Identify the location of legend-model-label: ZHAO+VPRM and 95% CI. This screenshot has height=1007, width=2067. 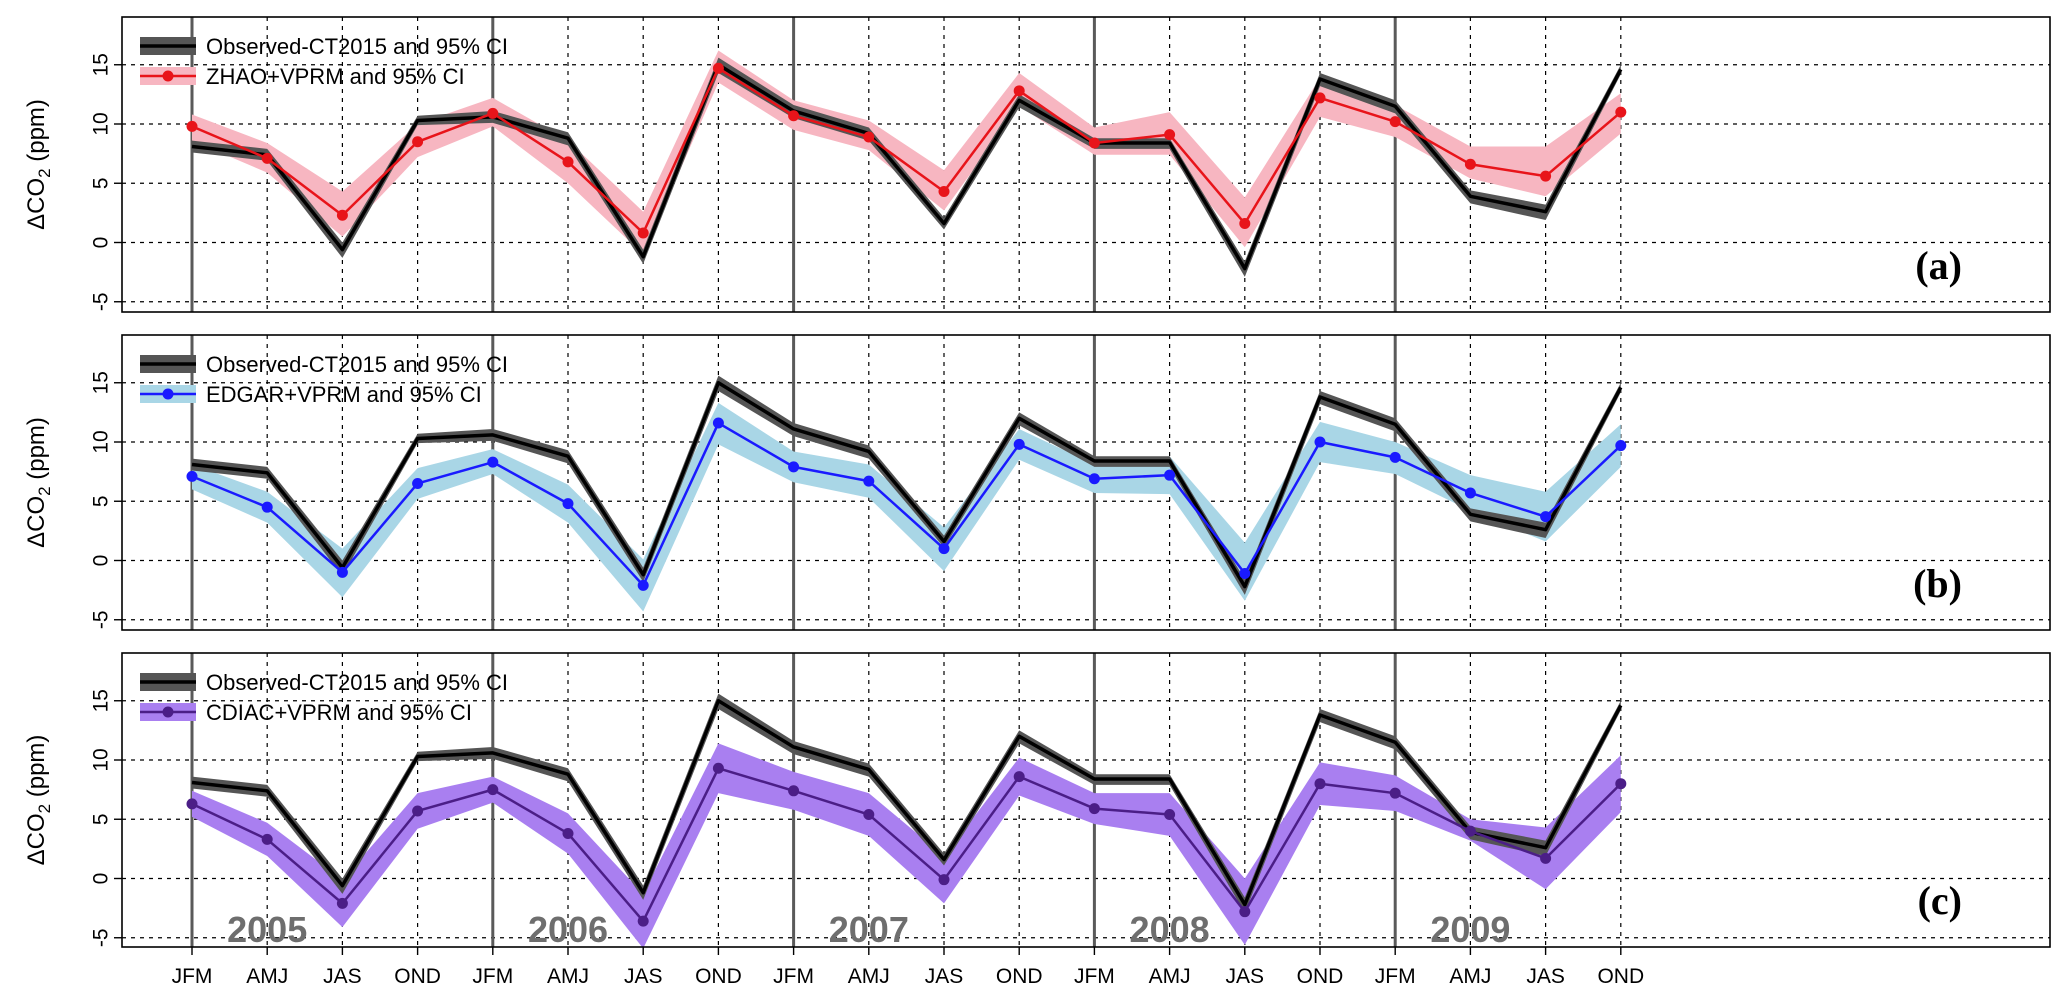
(335, 76).